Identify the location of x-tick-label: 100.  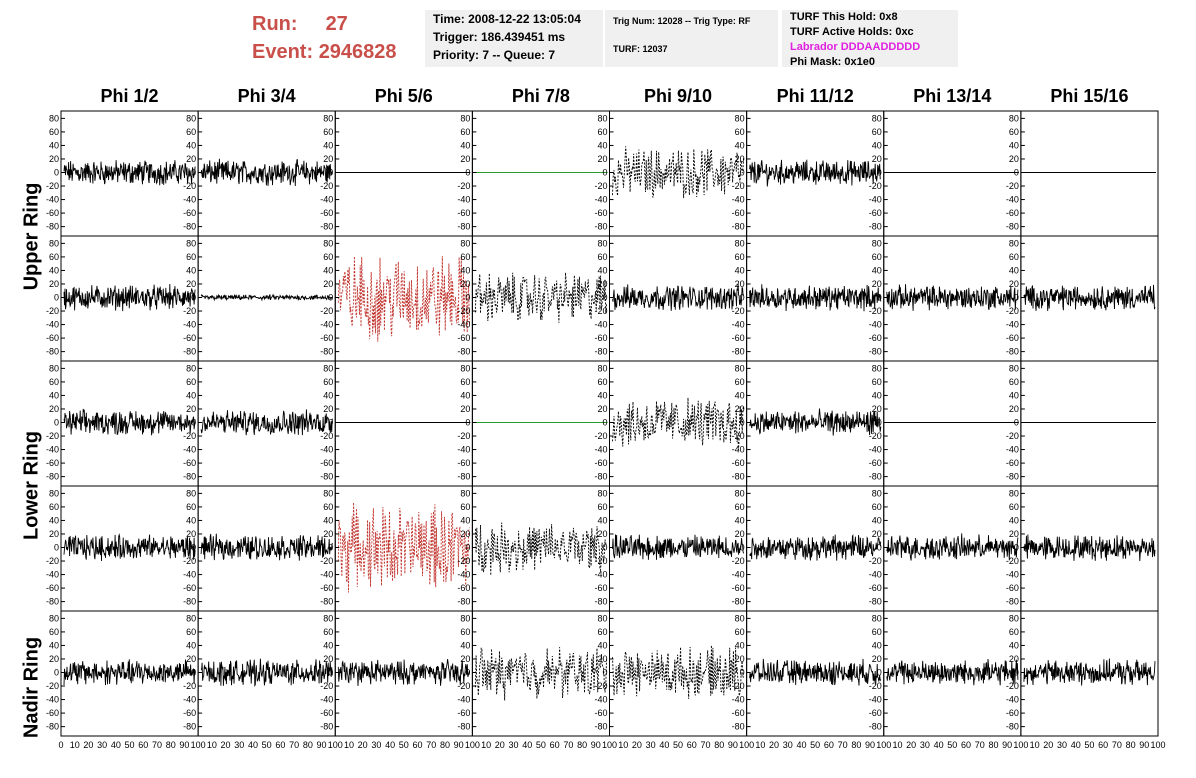
(609, 745).